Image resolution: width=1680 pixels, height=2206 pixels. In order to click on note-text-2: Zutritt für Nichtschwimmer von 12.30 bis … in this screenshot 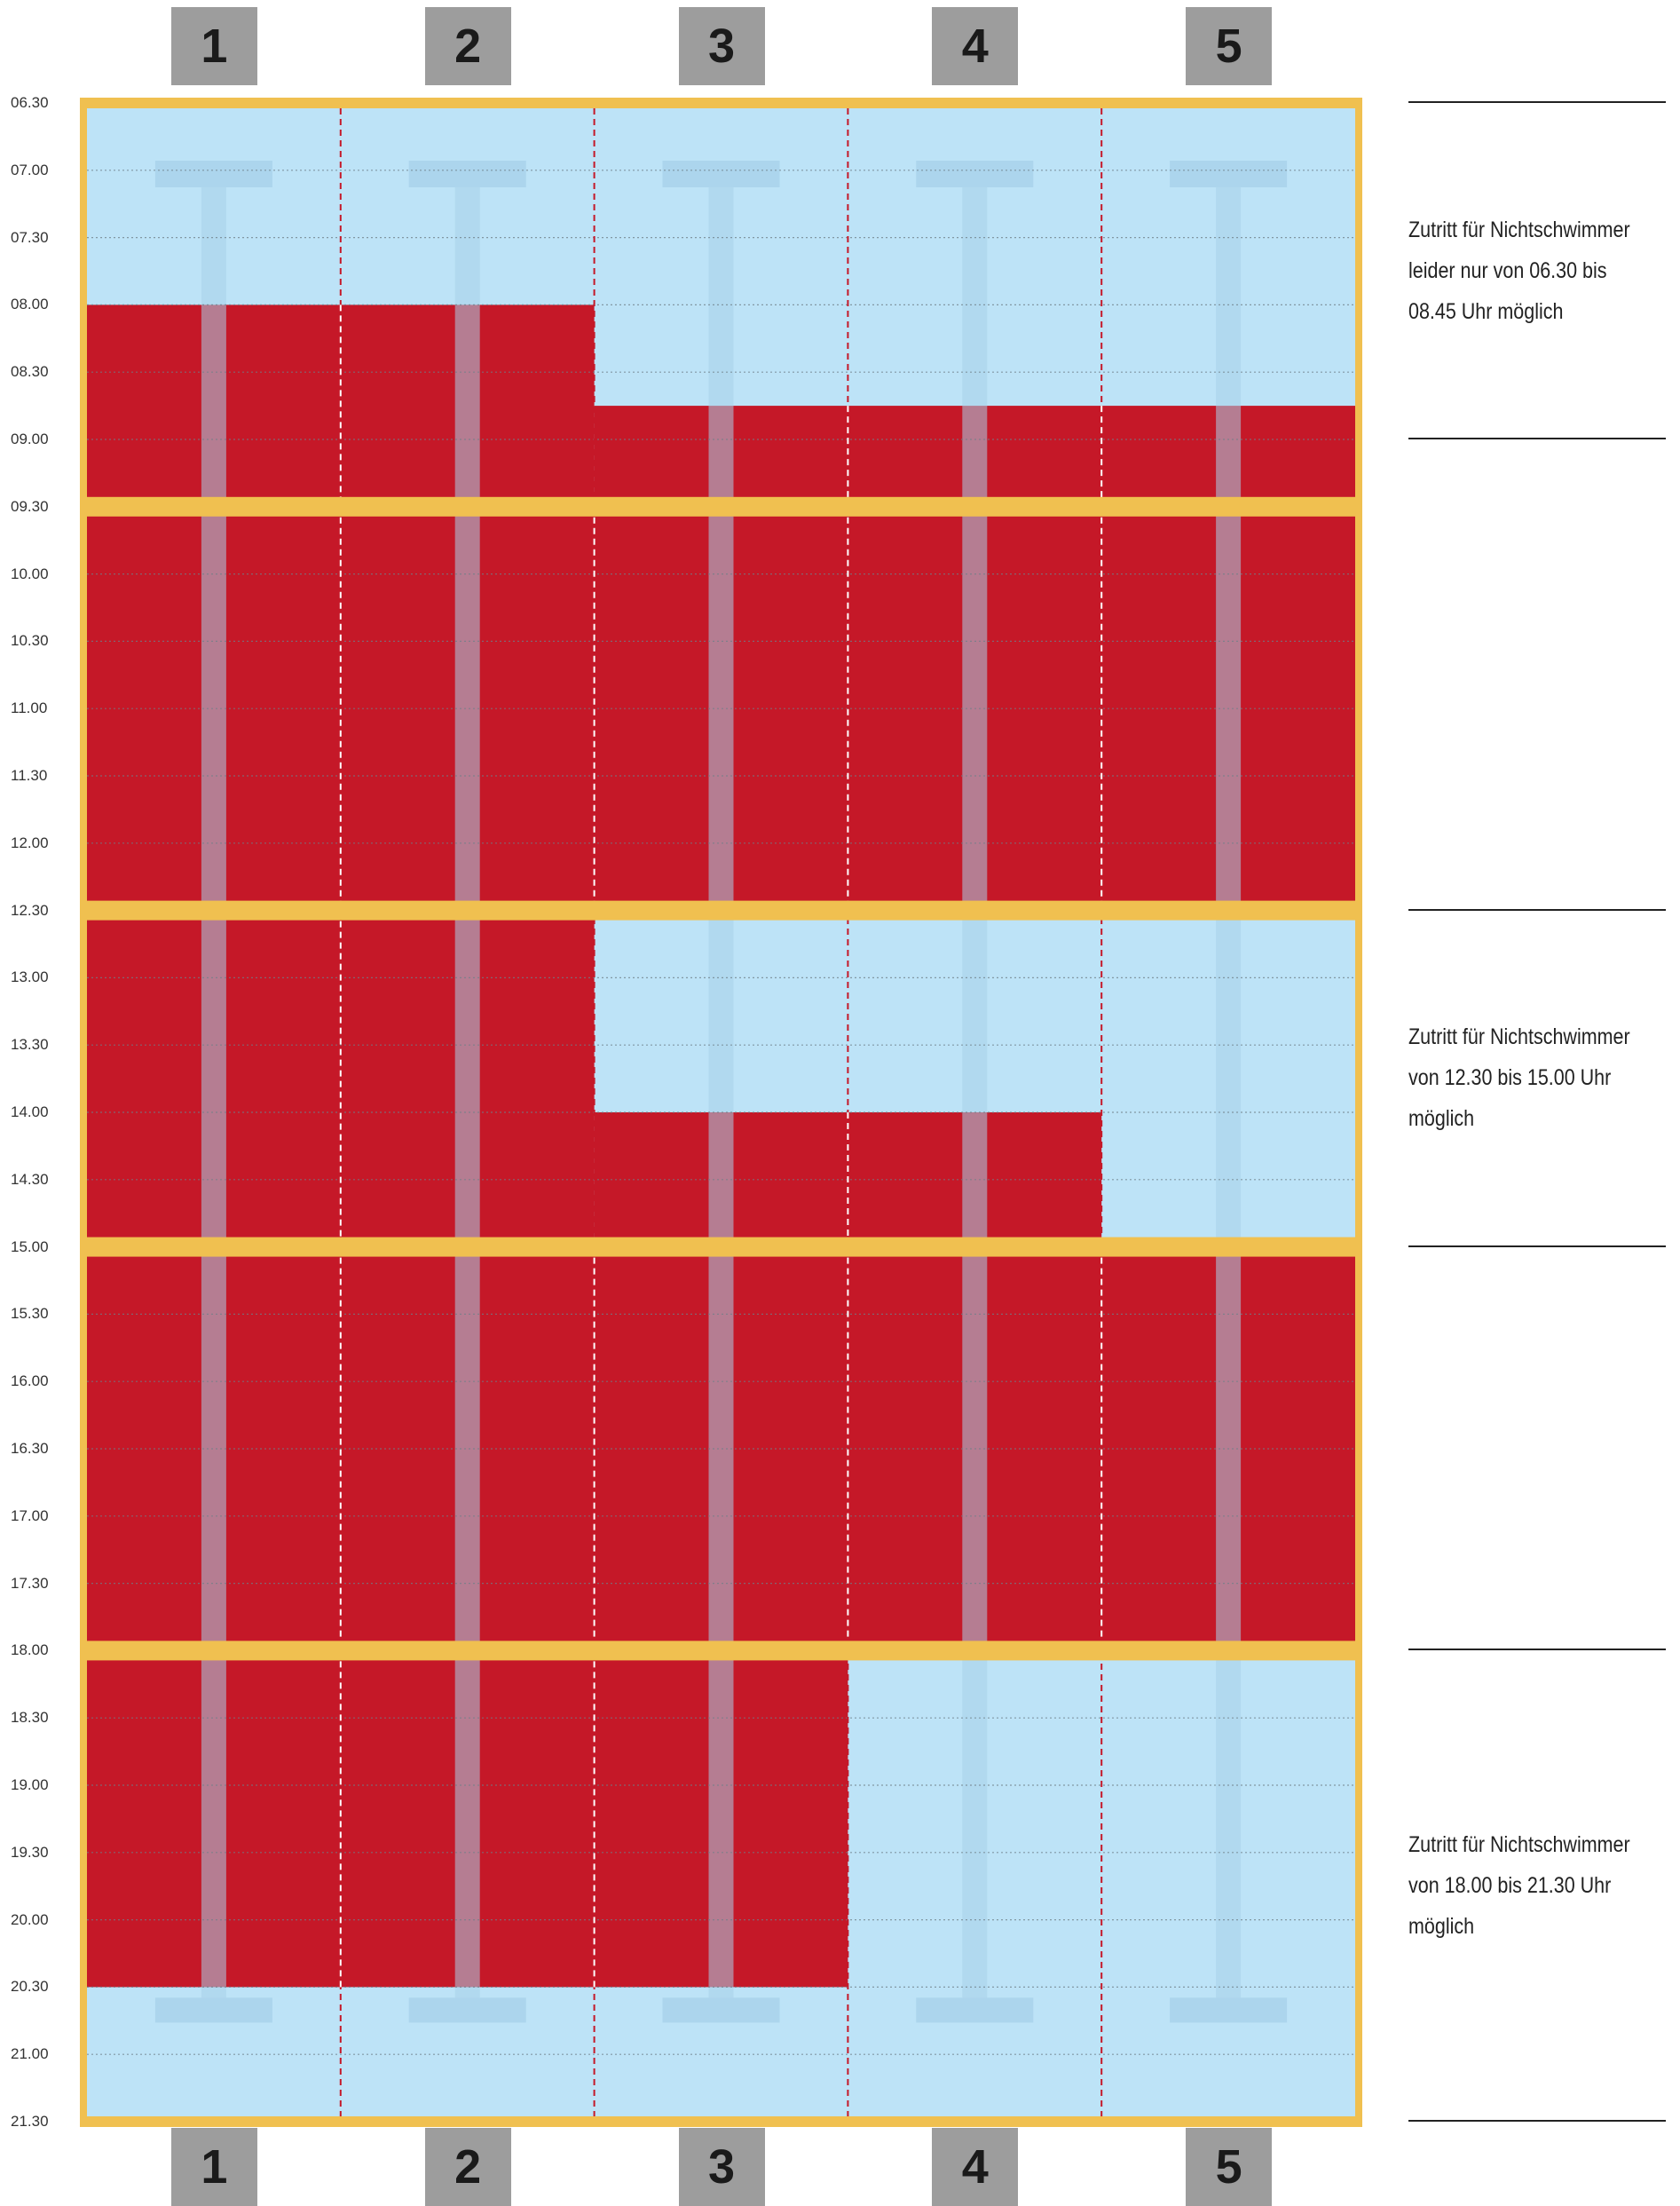, I will do `click(1522, 1078)`.